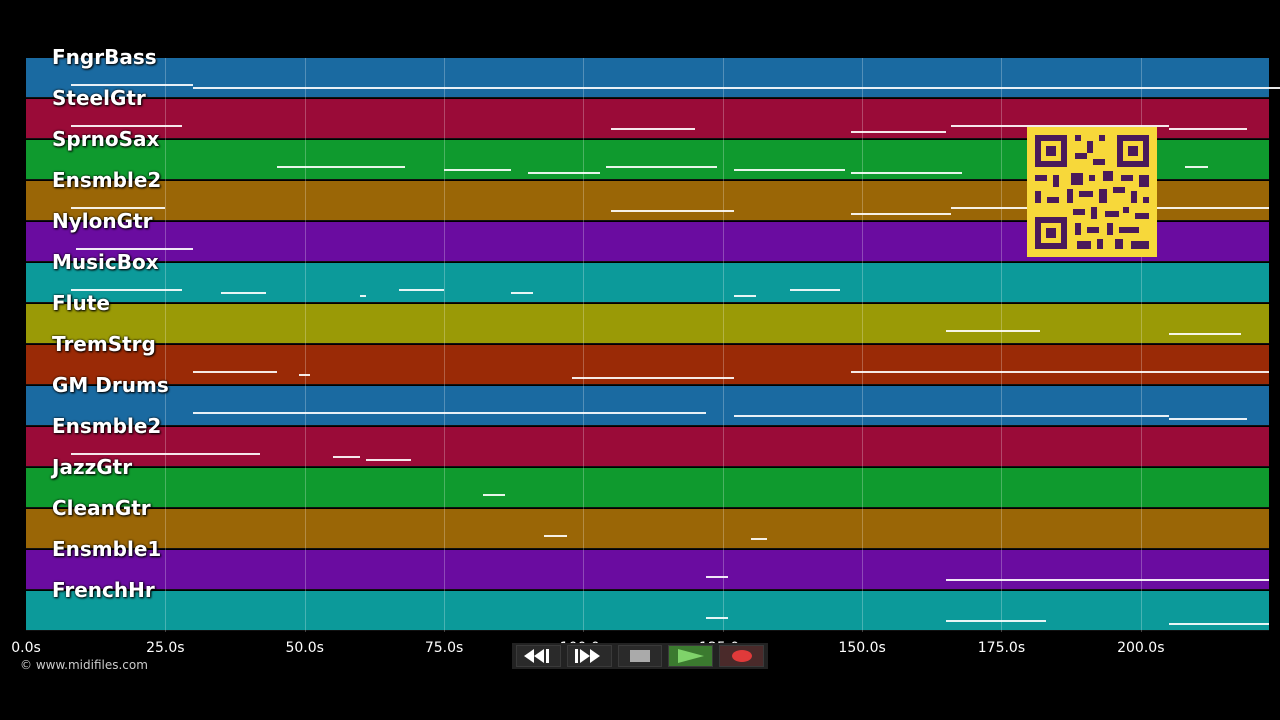 The width and height of the screenshot is (1280, 720). I want to click on copyright-text: © www.midifiles.com, so click(84, 665).